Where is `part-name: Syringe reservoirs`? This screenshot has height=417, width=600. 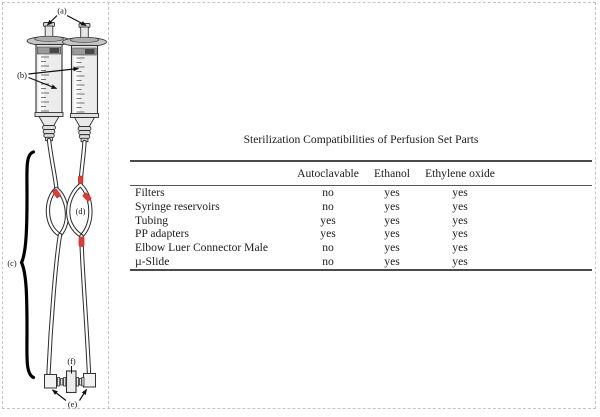
part-name: Syringe reservoirs is located at coordinates (177, 206).